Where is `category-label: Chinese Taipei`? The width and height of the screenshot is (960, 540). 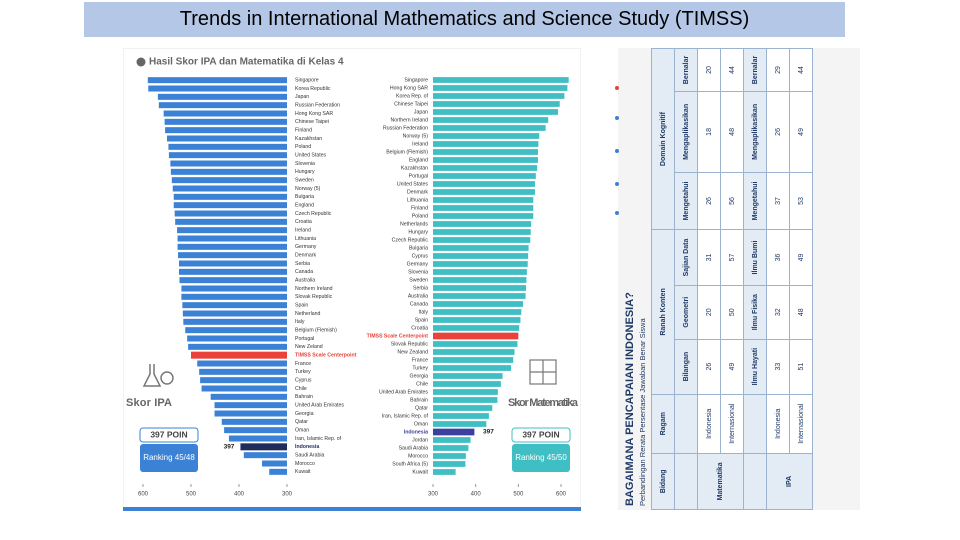 category-label: Chinese Taipei is located at coordinates (411, 104).